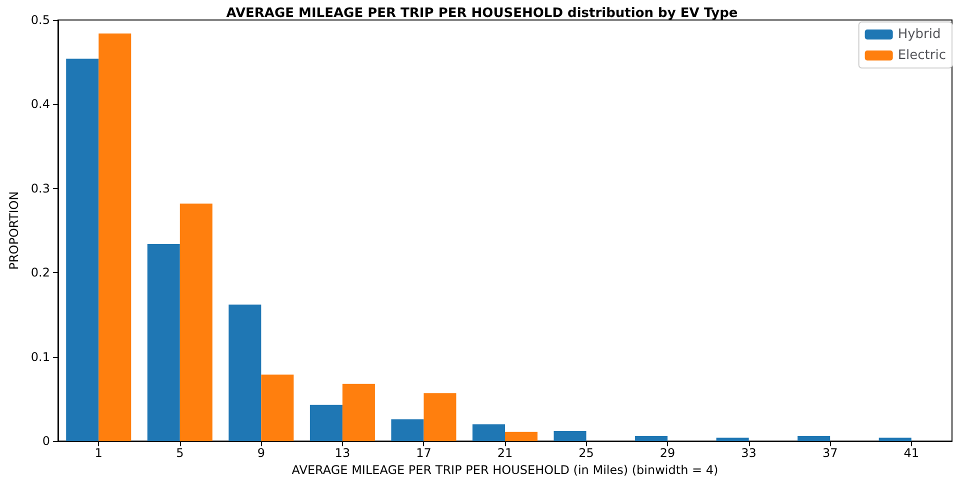 The width and height of the screenshot is (964, 481). Describe the element at coordinates (505, 453) in the screenshot. I see `x-tick-label: 21` at that location.